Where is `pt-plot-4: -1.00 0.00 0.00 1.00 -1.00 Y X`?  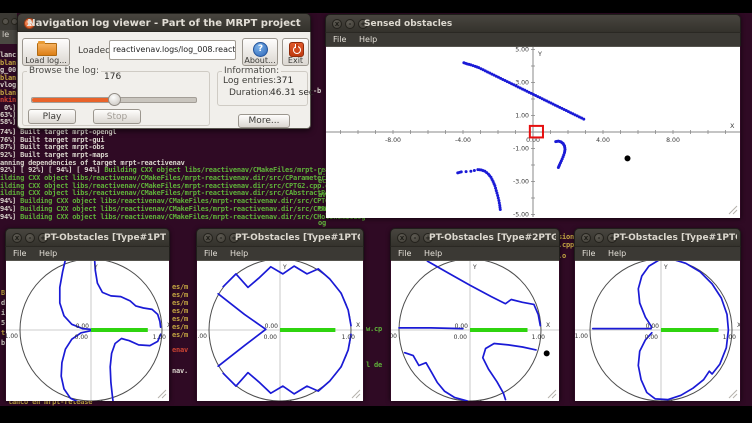
pt-plot-4: -1.00 0.00 0.00 1.00 -1.00 Y X is located at coordinates (656, 332).